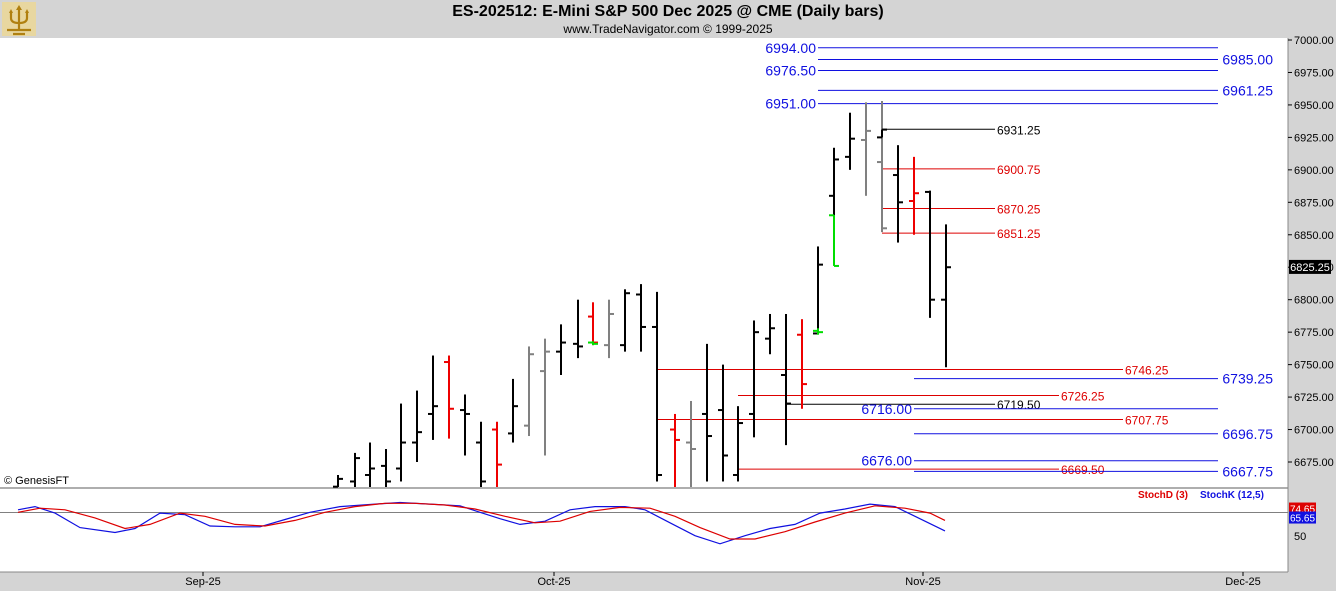 This screenshot has height=591, width=1336. I want to click on last-price-label: 6825.25, so click(1310, 268).